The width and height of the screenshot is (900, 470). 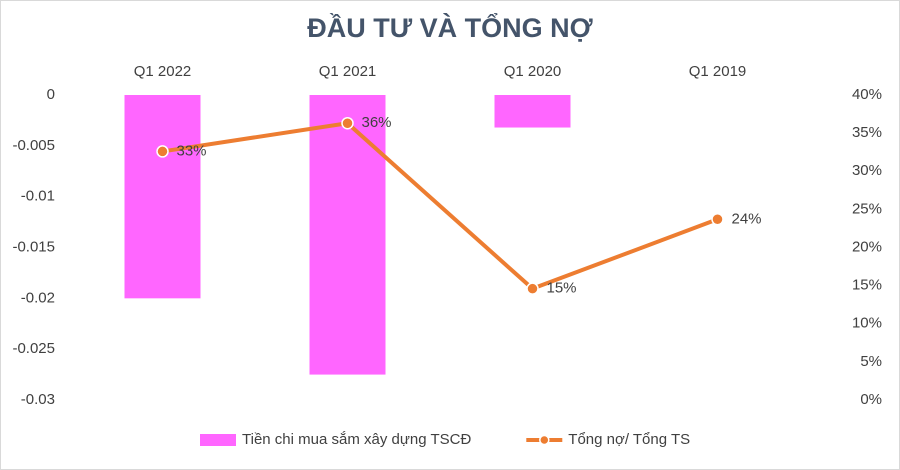 What do you see at coordinates (871, 399) in the screenshot?
I see `y2-tick-label: 0%` at bounding box center [871, 399].